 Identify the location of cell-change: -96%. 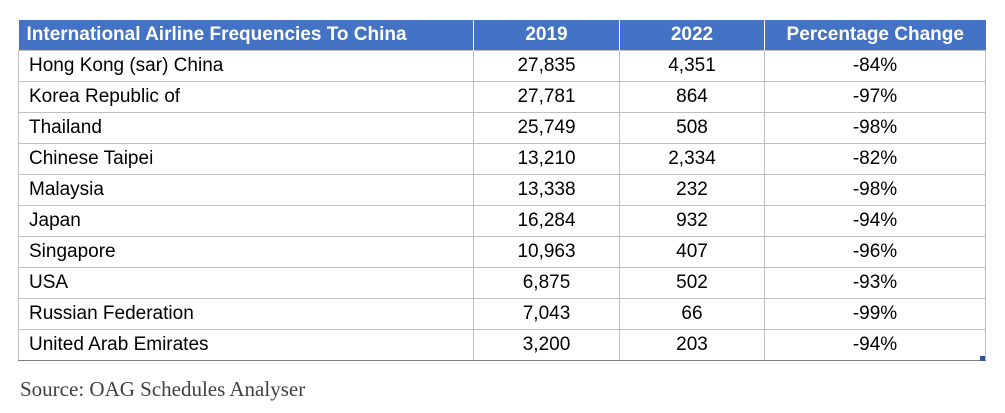
(875, 251).